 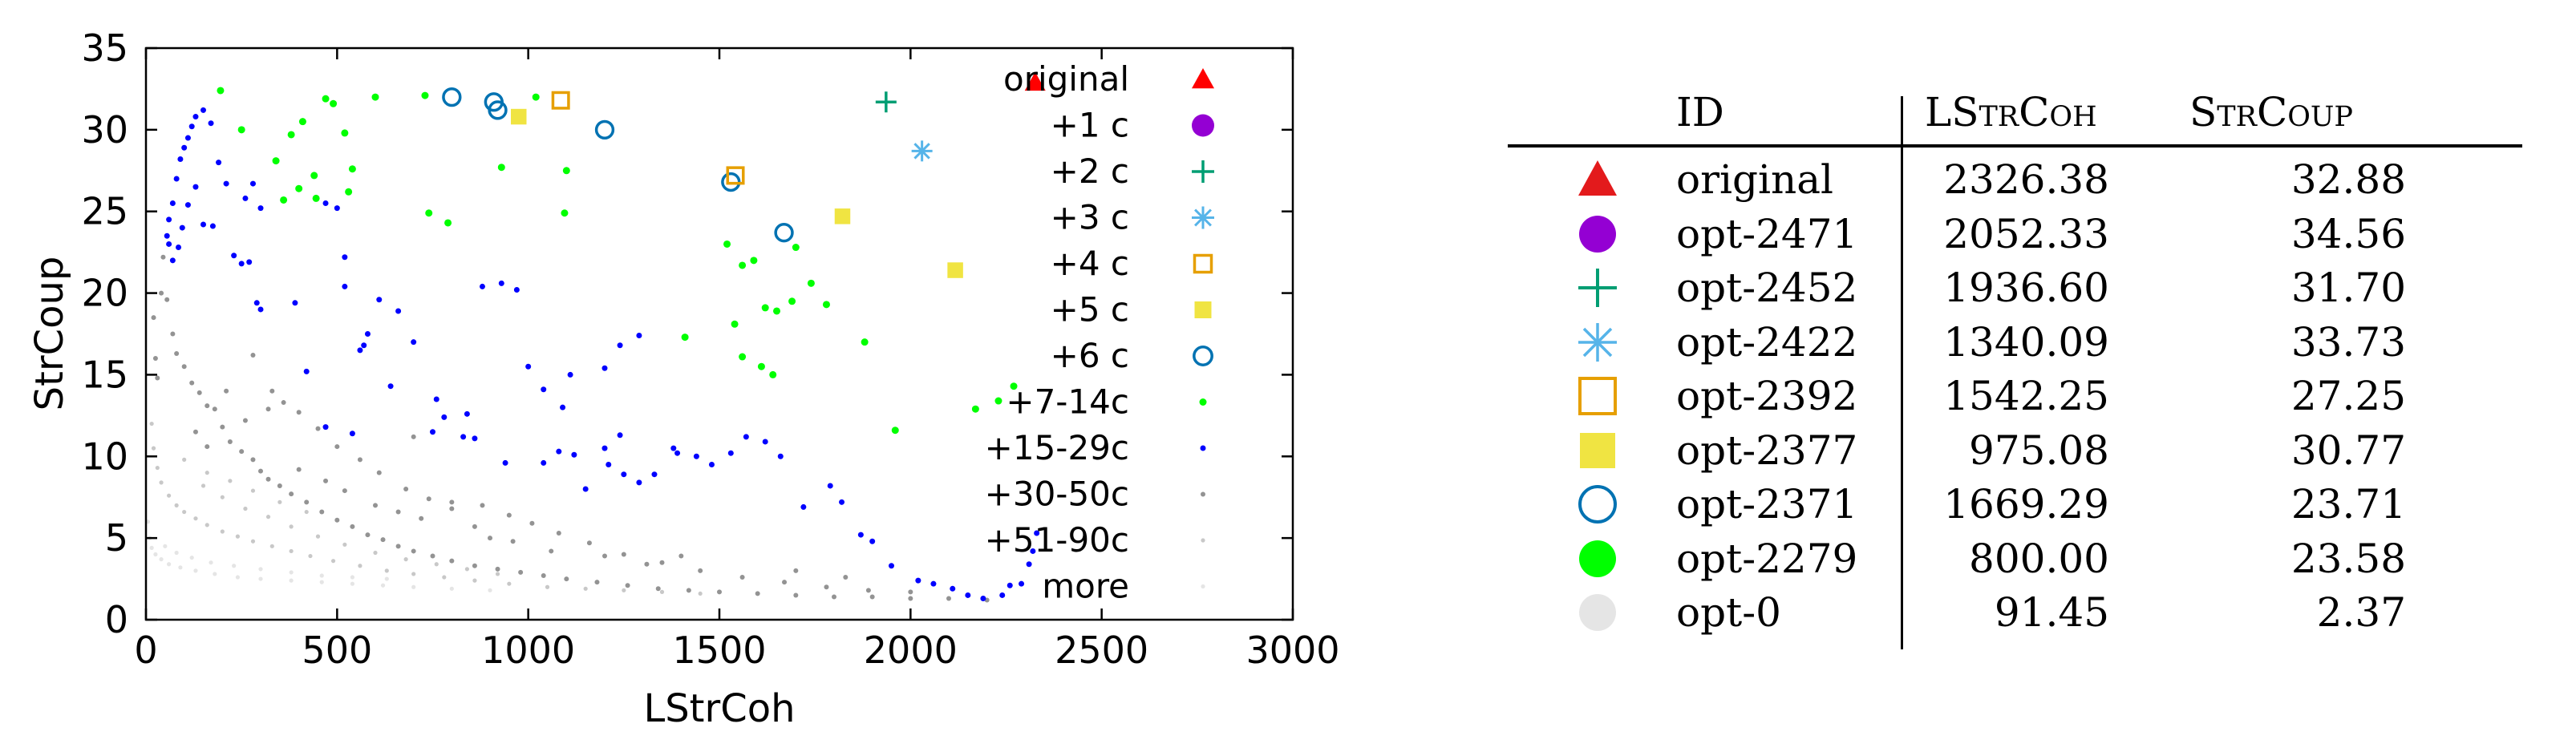 I want to click on legend-label: original, so click(x=1066, y=79).